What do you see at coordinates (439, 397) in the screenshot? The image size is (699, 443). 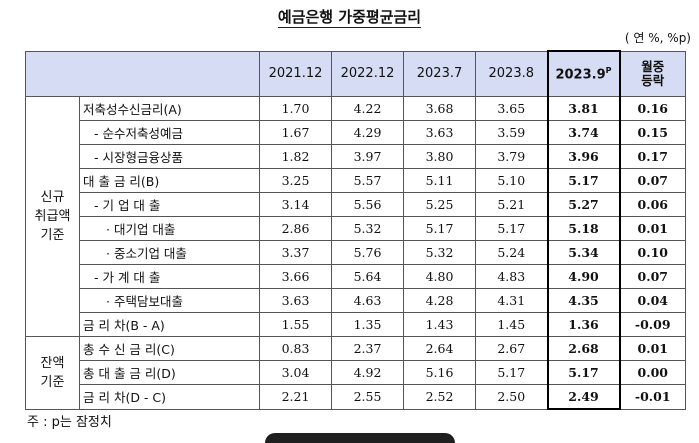 I see `cell-value: 2.52` at bounding box center [439, 397].